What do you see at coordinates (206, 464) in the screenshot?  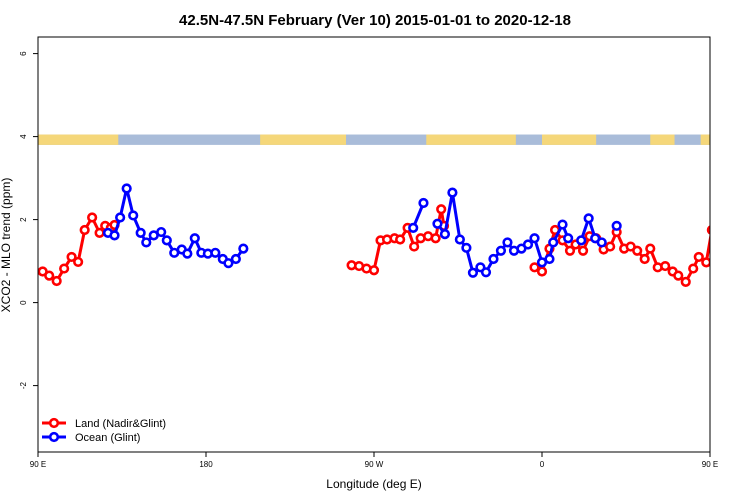 I see `x-tick-label: 180` at bounding box center [206, 464].